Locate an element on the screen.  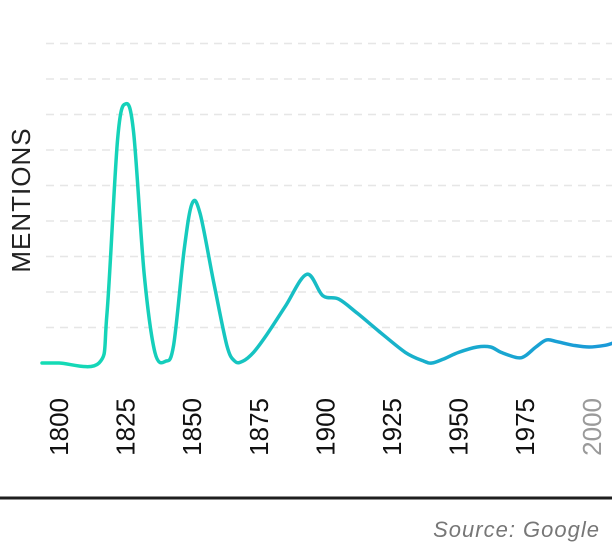
x-tick-1900: 1900 is located at coordinates (325, 427).